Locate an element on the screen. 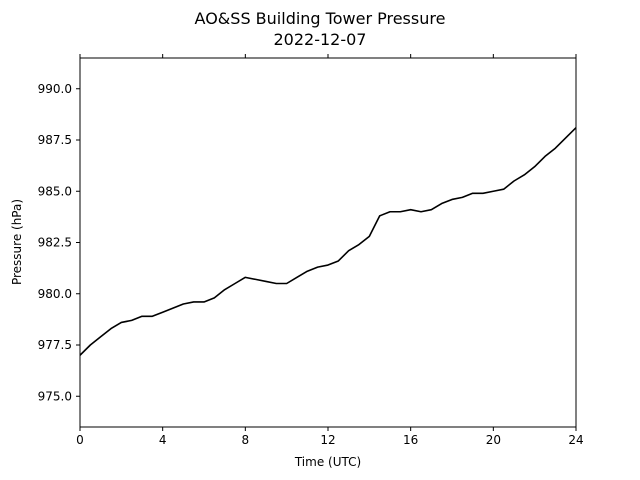  y-tick-label: 987.5 is located at coordinates (55, 140).